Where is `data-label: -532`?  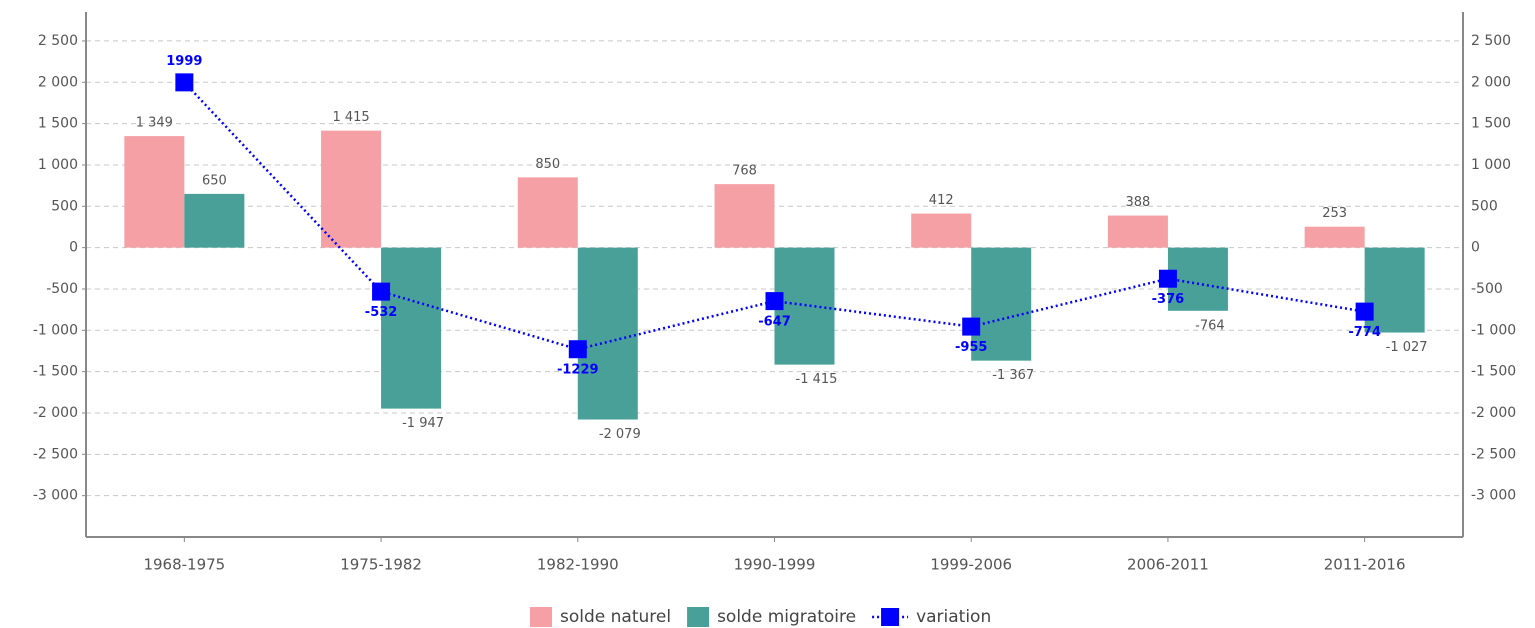 data-label: -532 is located at coordinates (381, 312).